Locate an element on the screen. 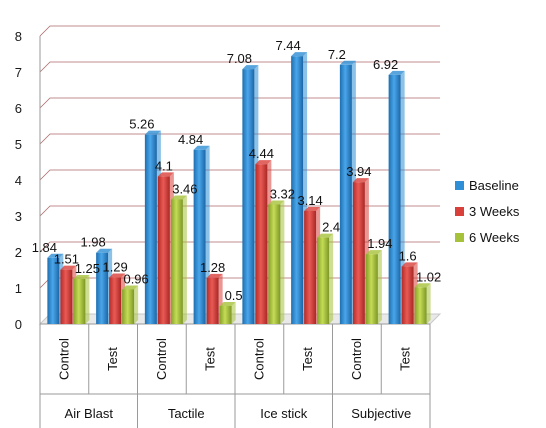  data-label: 6.92 is located at coordinates (385, 64).